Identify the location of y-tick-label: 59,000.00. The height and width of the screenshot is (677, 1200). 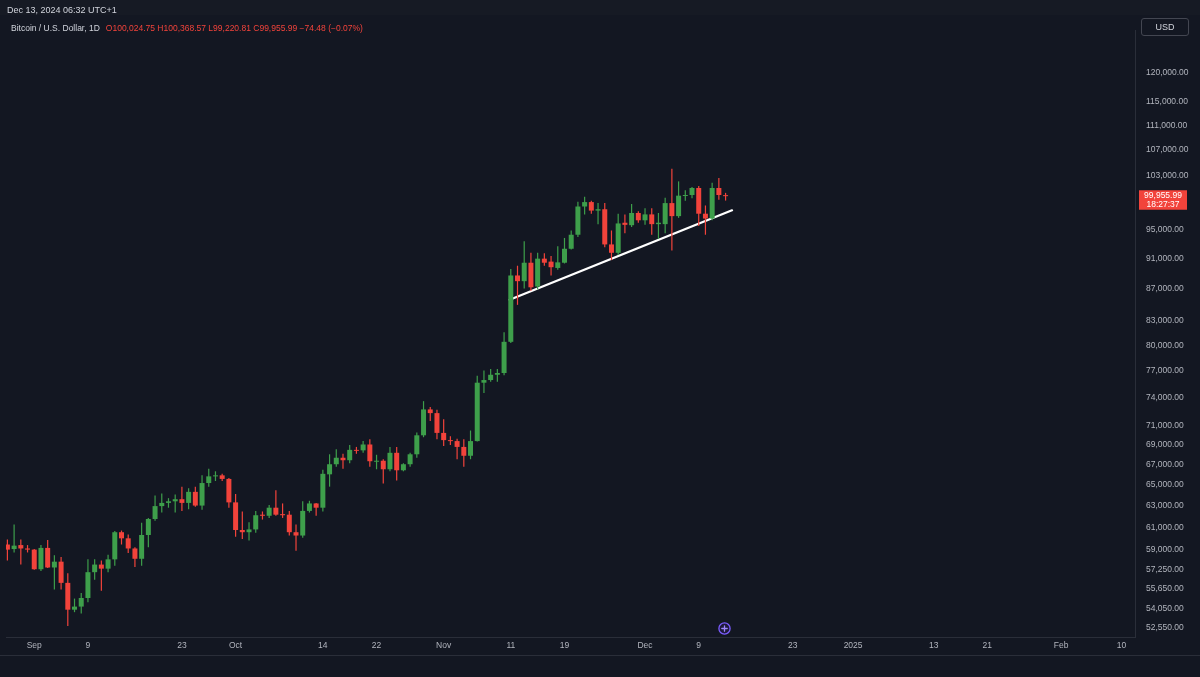
(1165, 548).